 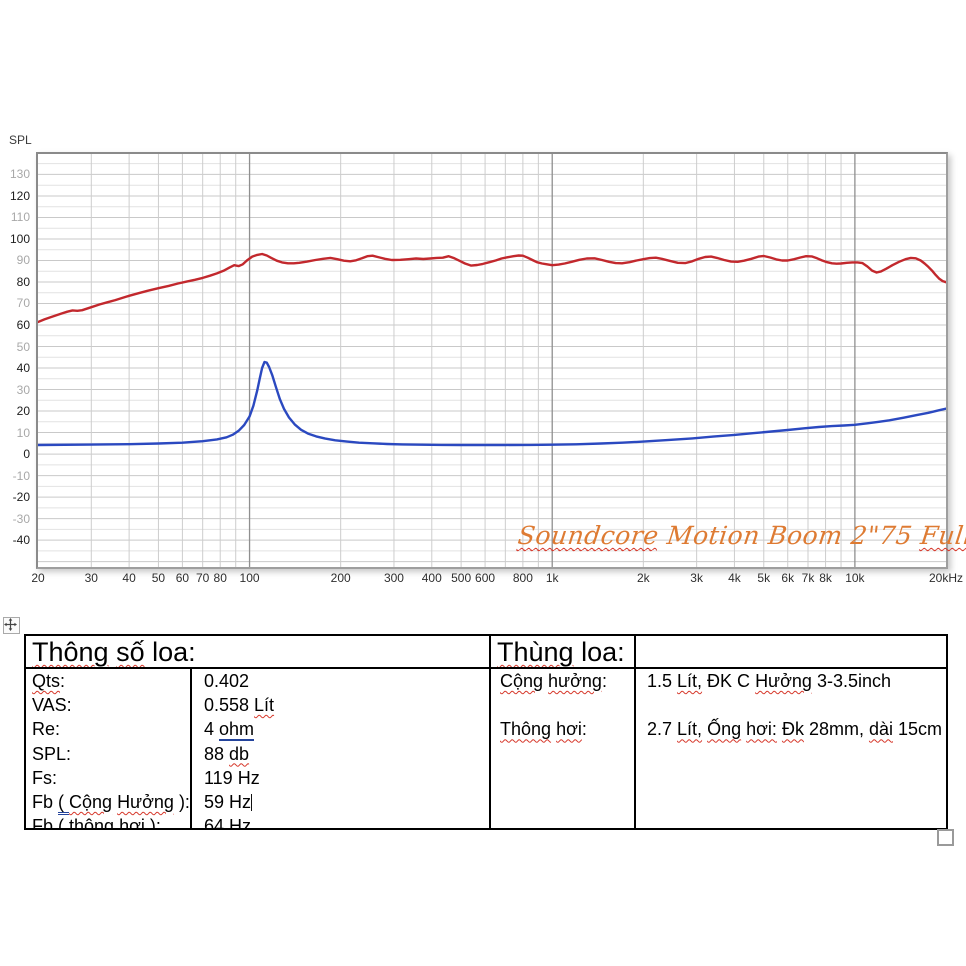 What do you see at coordinates (129, 578) in the screenshot?
I see `x-tick-label: 40` at bounding box center [129, 578].